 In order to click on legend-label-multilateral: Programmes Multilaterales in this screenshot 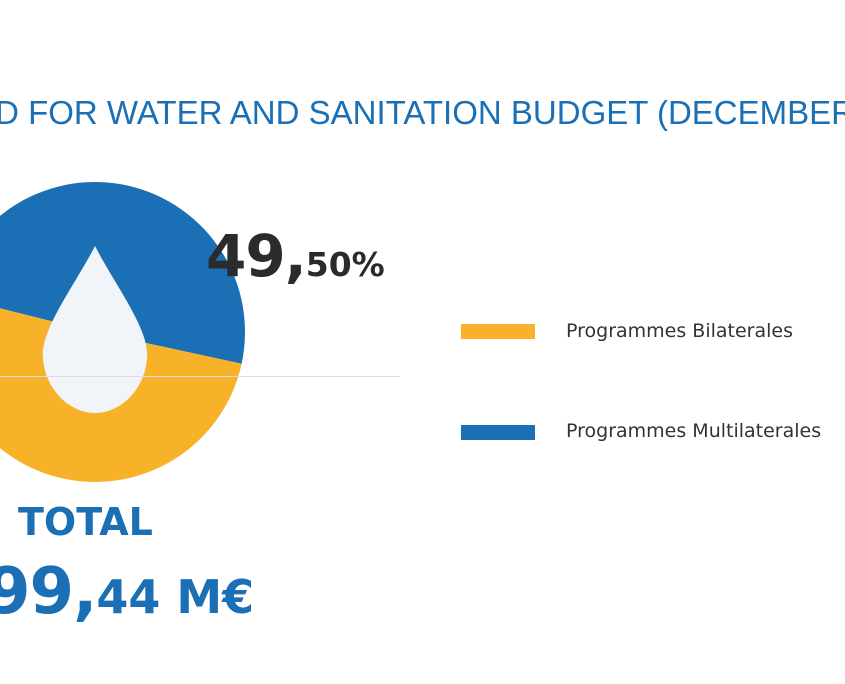, I will do `click(694, 431)`.